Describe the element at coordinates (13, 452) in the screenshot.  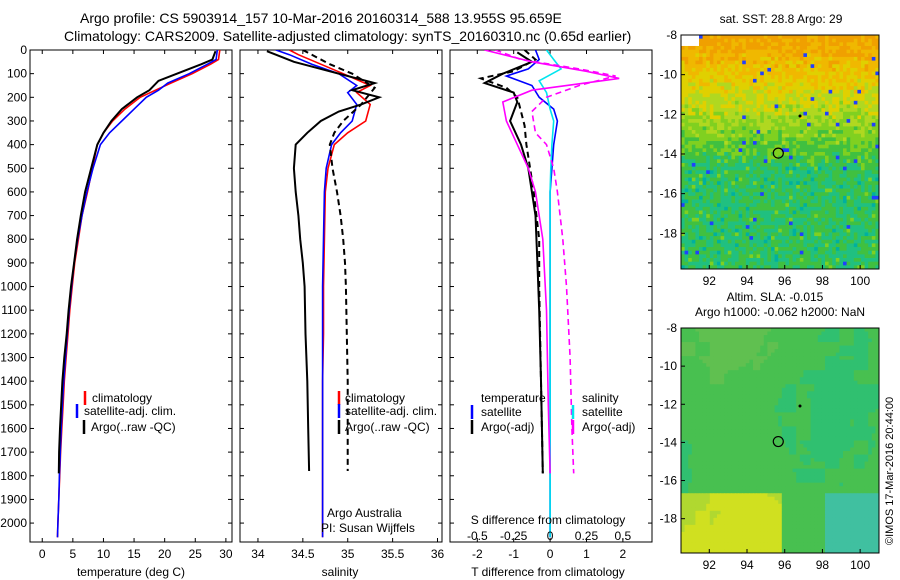
I see `y-tick-label: 1700` at that location.